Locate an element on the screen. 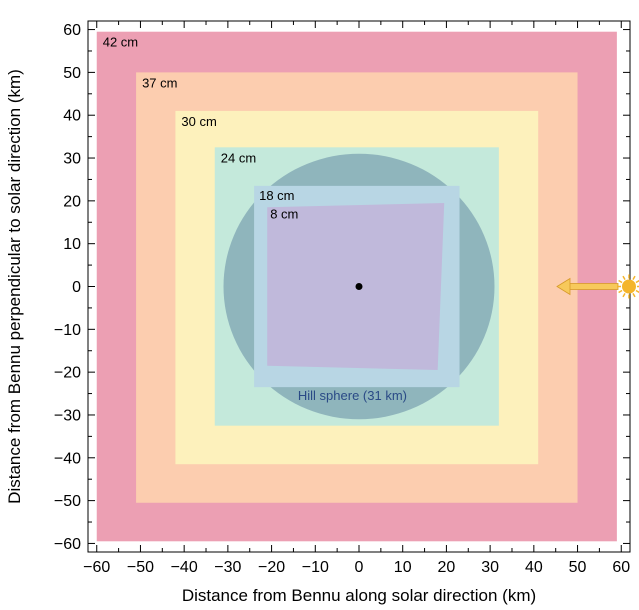  region-label-8-cm: 8 cm is located at coordinates (284, 213).